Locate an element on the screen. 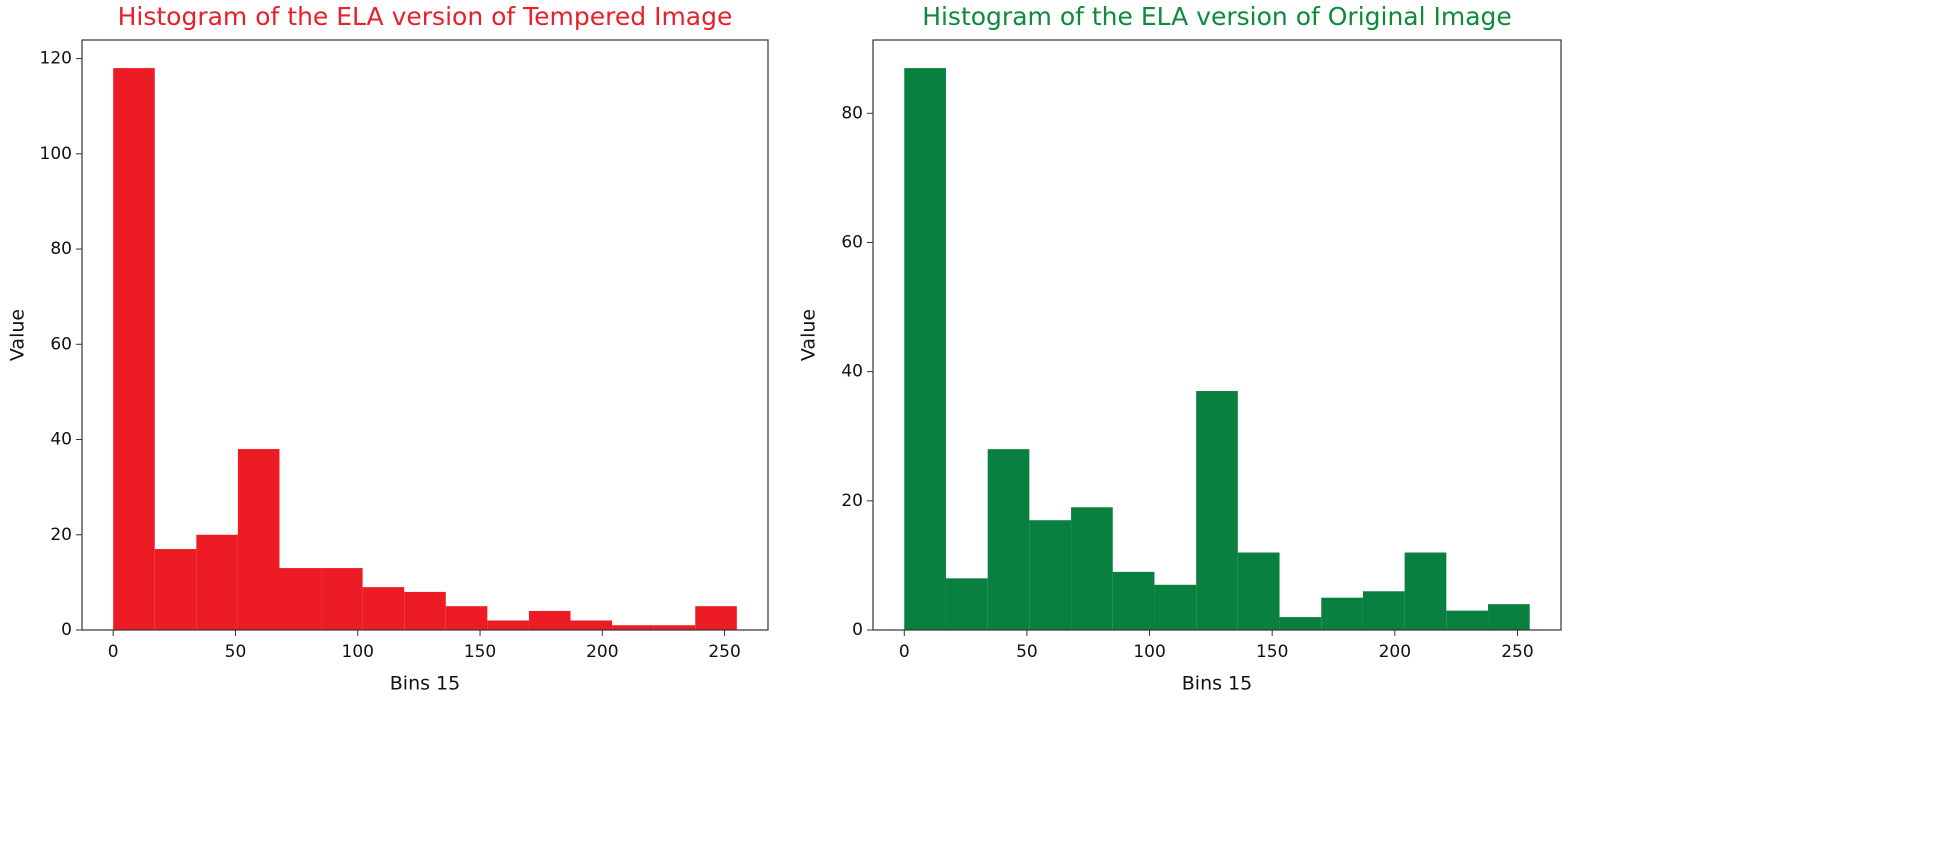 This screenshot has height=865, width=1947. y-tick-label: 120 is located at coordinates (56, 59).